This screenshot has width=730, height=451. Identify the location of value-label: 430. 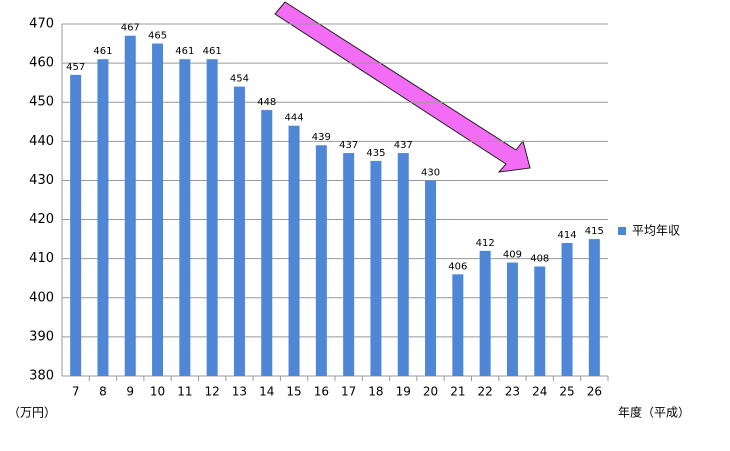
(430, 172).